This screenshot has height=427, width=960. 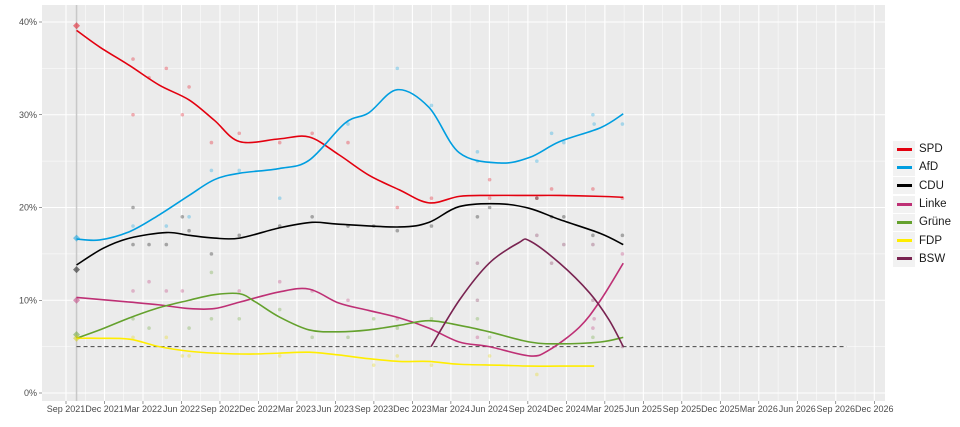 What do you see at coordinates (220, 409) in the screenshot?
I see `x-tick-label: Sep 2022` at bounding box center [220, 409].